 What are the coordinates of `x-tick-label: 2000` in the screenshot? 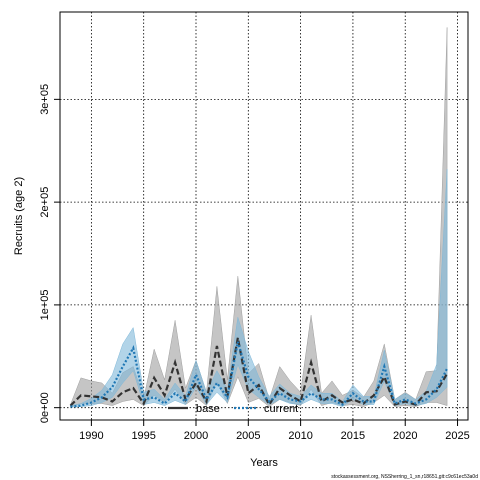 It's located at (196, 436).